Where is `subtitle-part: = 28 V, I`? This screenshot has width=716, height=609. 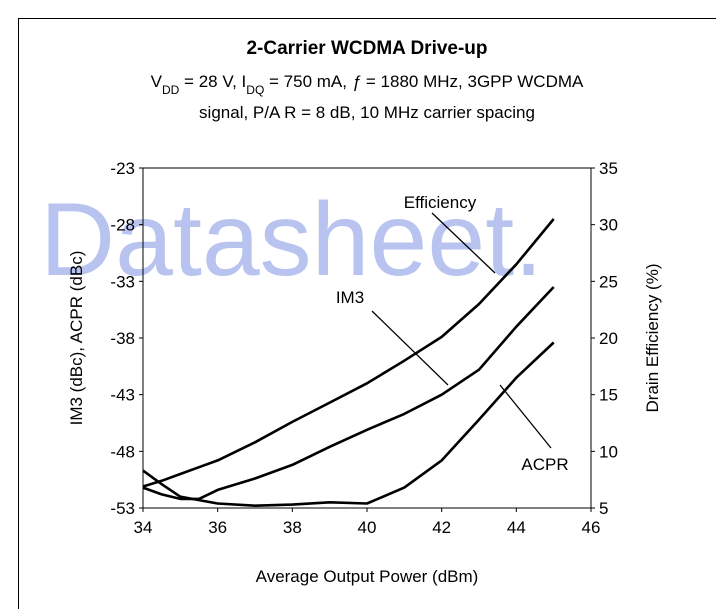 subtitle-part: = 28 V, I is located at coordinates (212, 81).